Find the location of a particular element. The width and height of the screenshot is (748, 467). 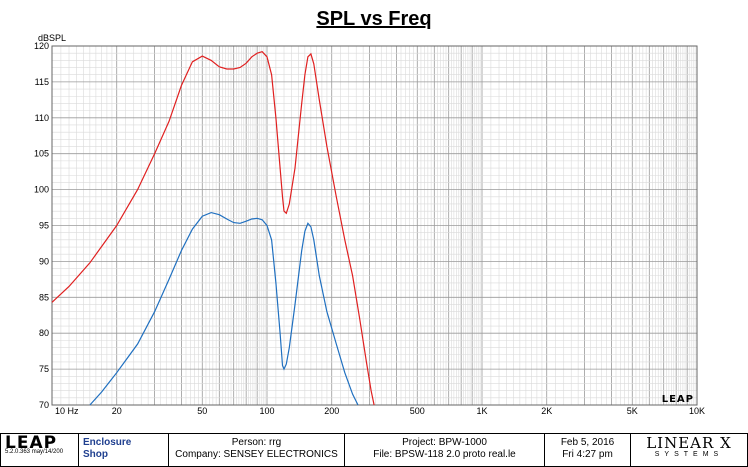

person-text: Person: rrg is located at coordinates (256, 442).